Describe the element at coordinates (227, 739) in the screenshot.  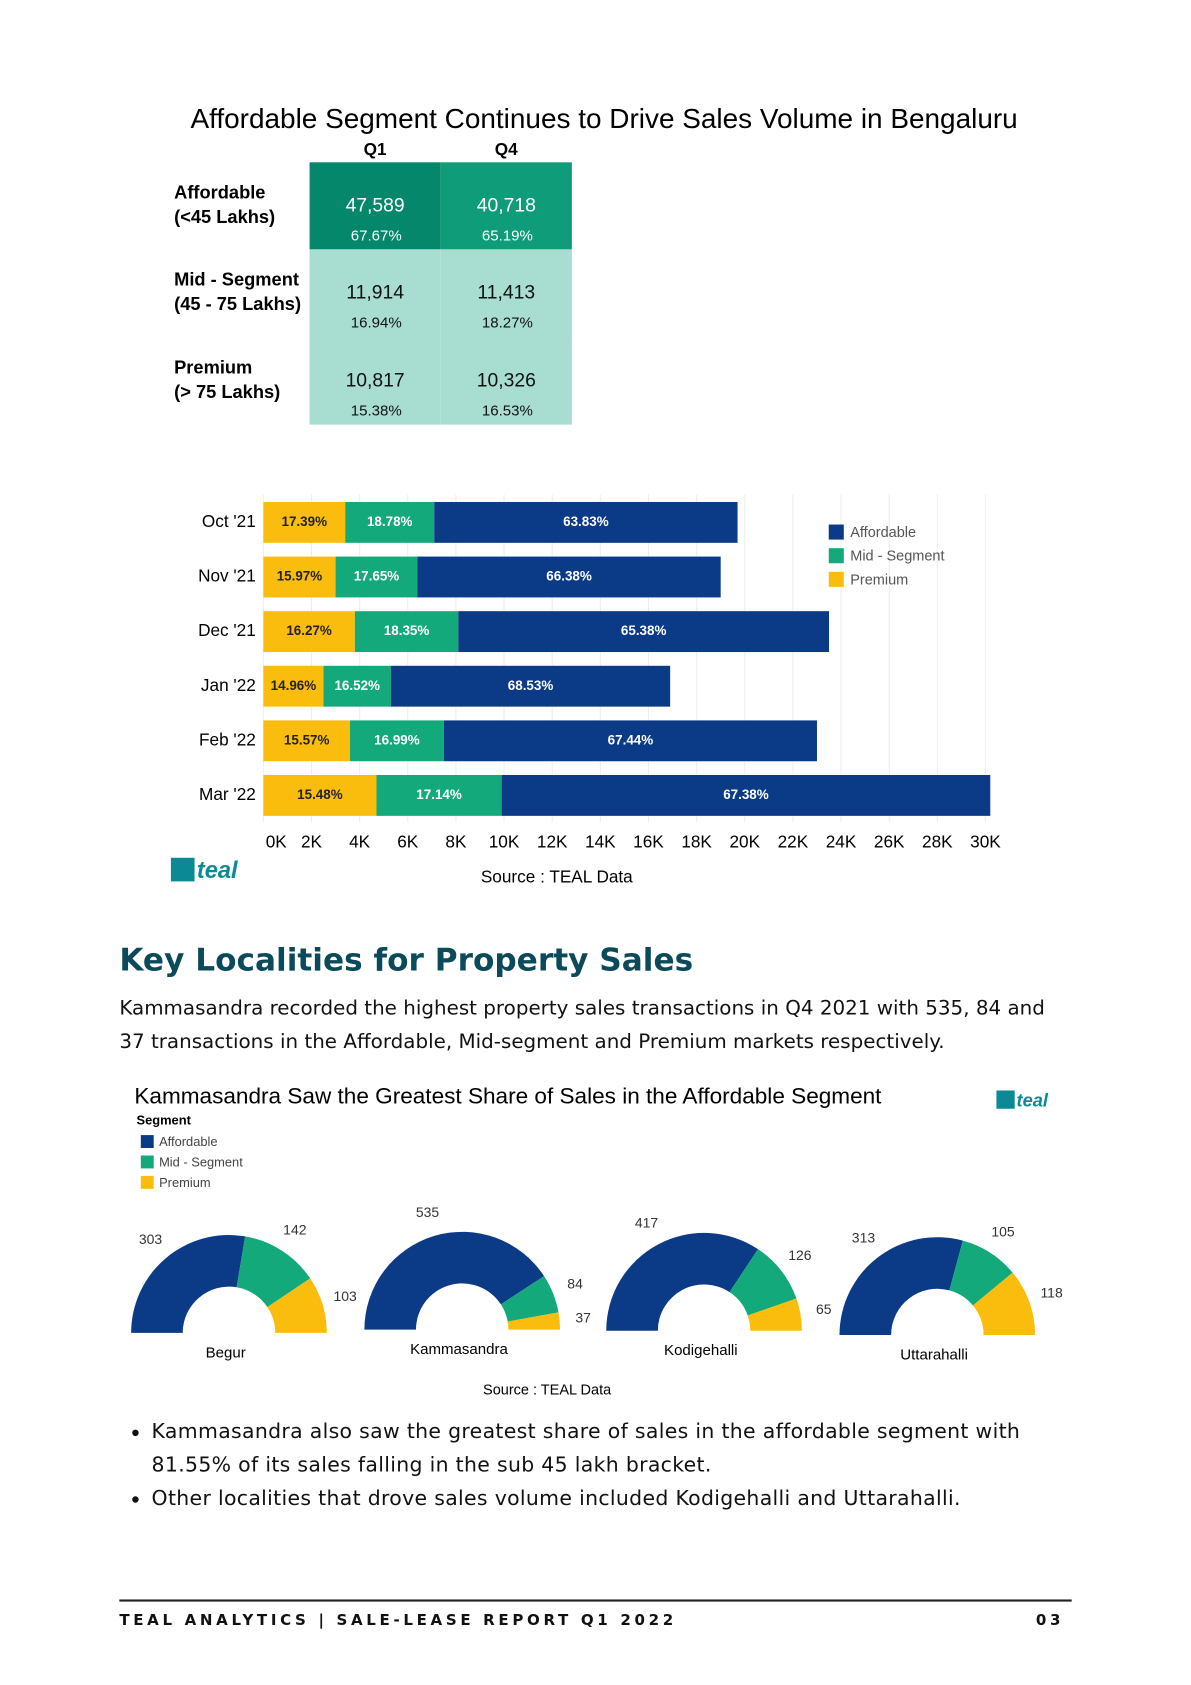
I see `y-tick-label: Feb '22` at that location.